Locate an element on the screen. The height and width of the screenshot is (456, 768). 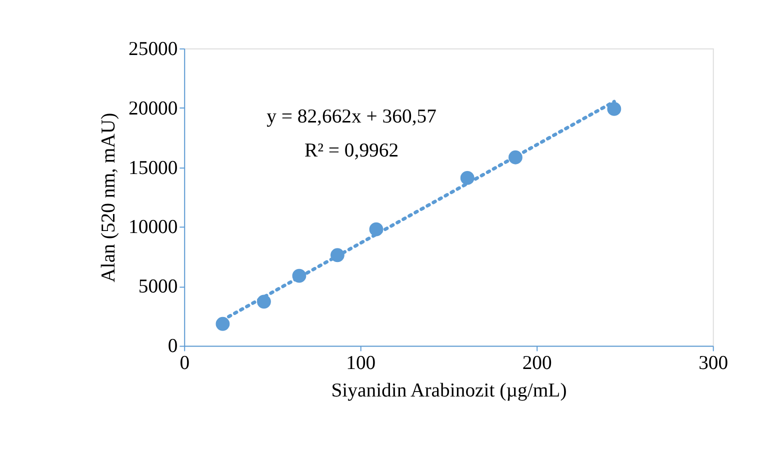
y-tick-label: 5000 is located at coordinates (158, 287).